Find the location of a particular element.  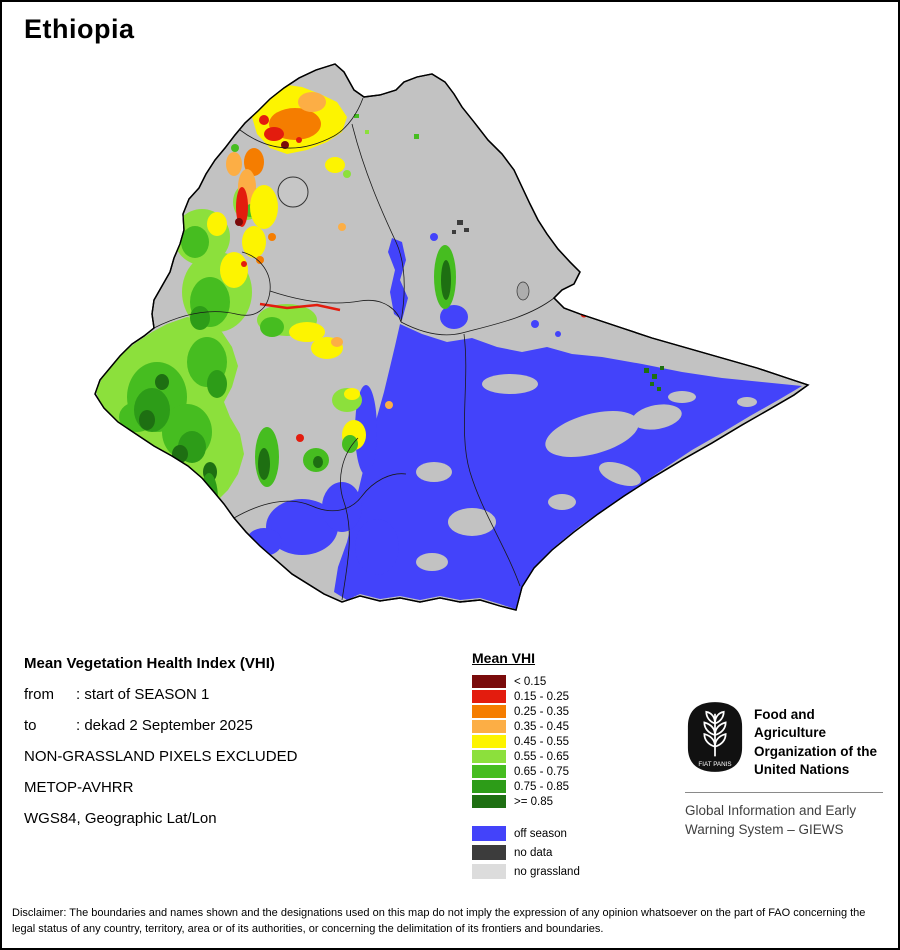

legend-row-no-data: no data is located at coordinates (567, 852).